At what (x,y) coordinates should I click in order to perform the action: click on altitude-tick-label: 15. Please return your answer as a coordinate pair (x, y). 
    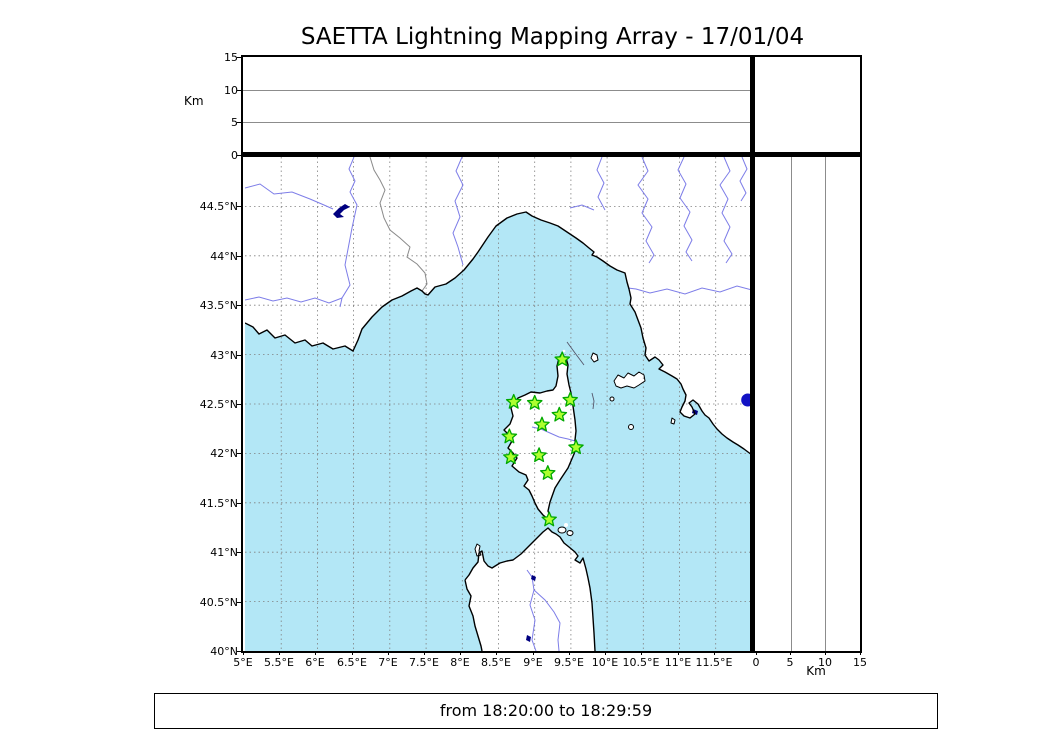
    Looking at the image, I should click on (231, 57).